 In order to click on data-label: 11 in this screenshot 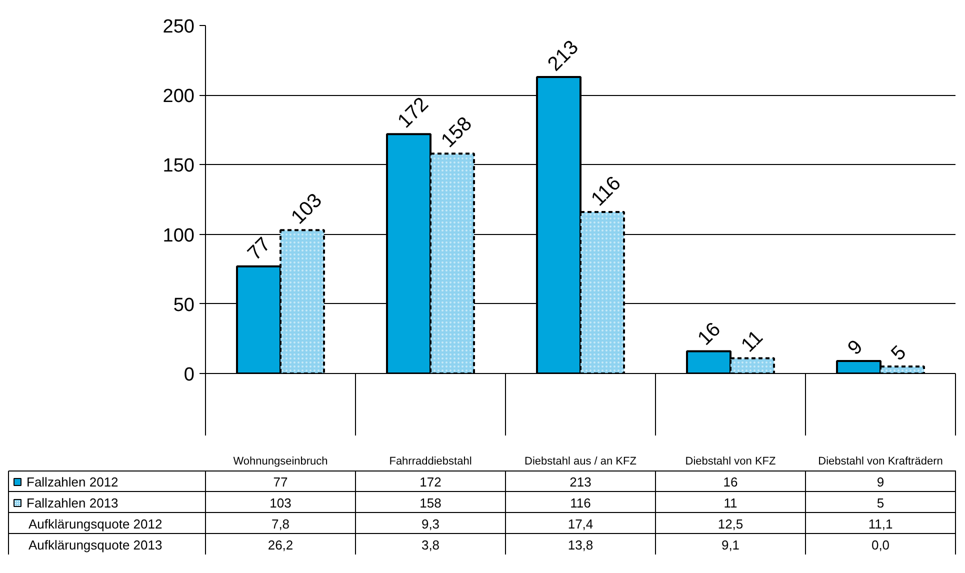, I will do `click(731, 503)`.